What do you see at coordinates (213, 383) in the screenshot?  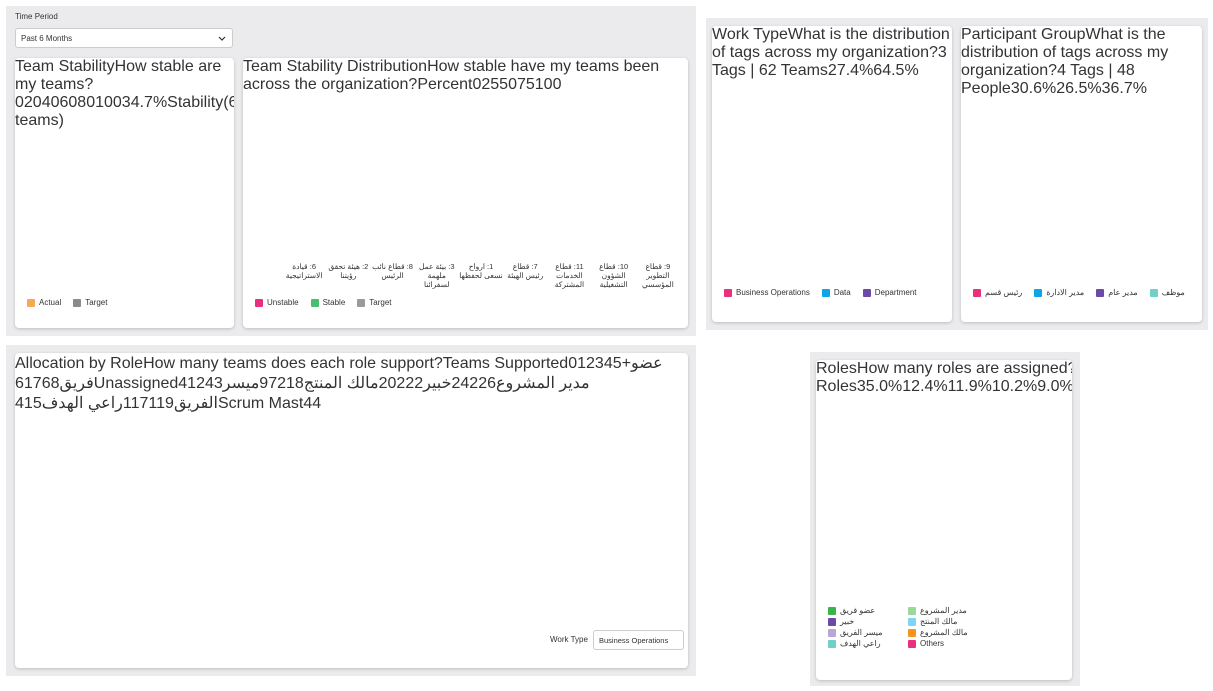 I see `total-label: 43` at bounding box center [213, 383].